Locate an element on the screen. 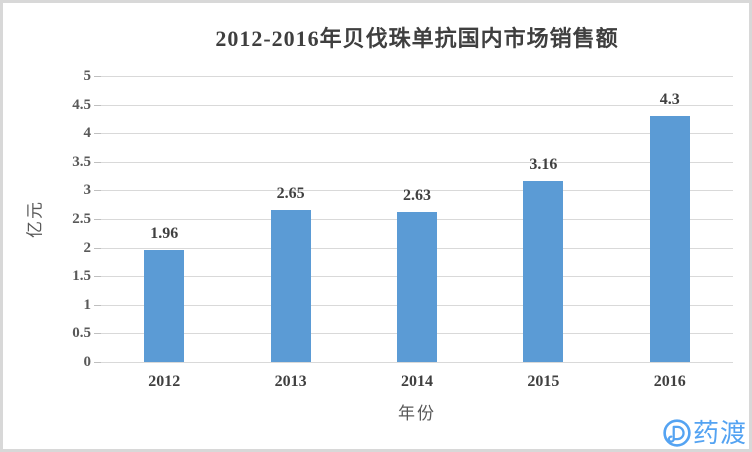  y-tick-label: 0.5 is located at coordinates (81, 333).